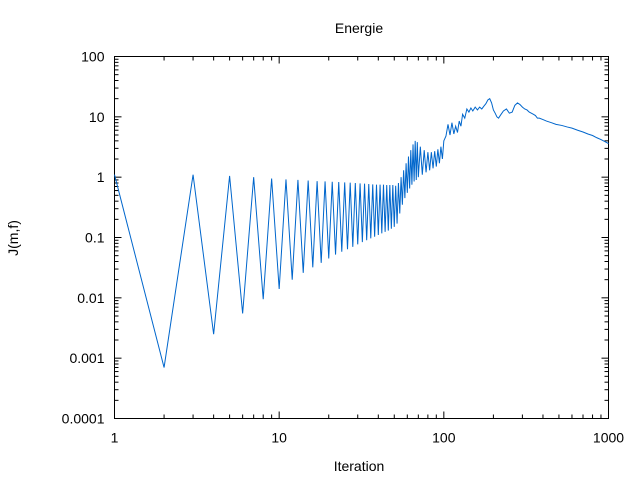 Image resolution: width=640 pixels, height=480 pixels. What do you see at coordinates (608, 438) in the screenshot?
I see `x-tick-label: 1000` at bounding box center [608, 438].